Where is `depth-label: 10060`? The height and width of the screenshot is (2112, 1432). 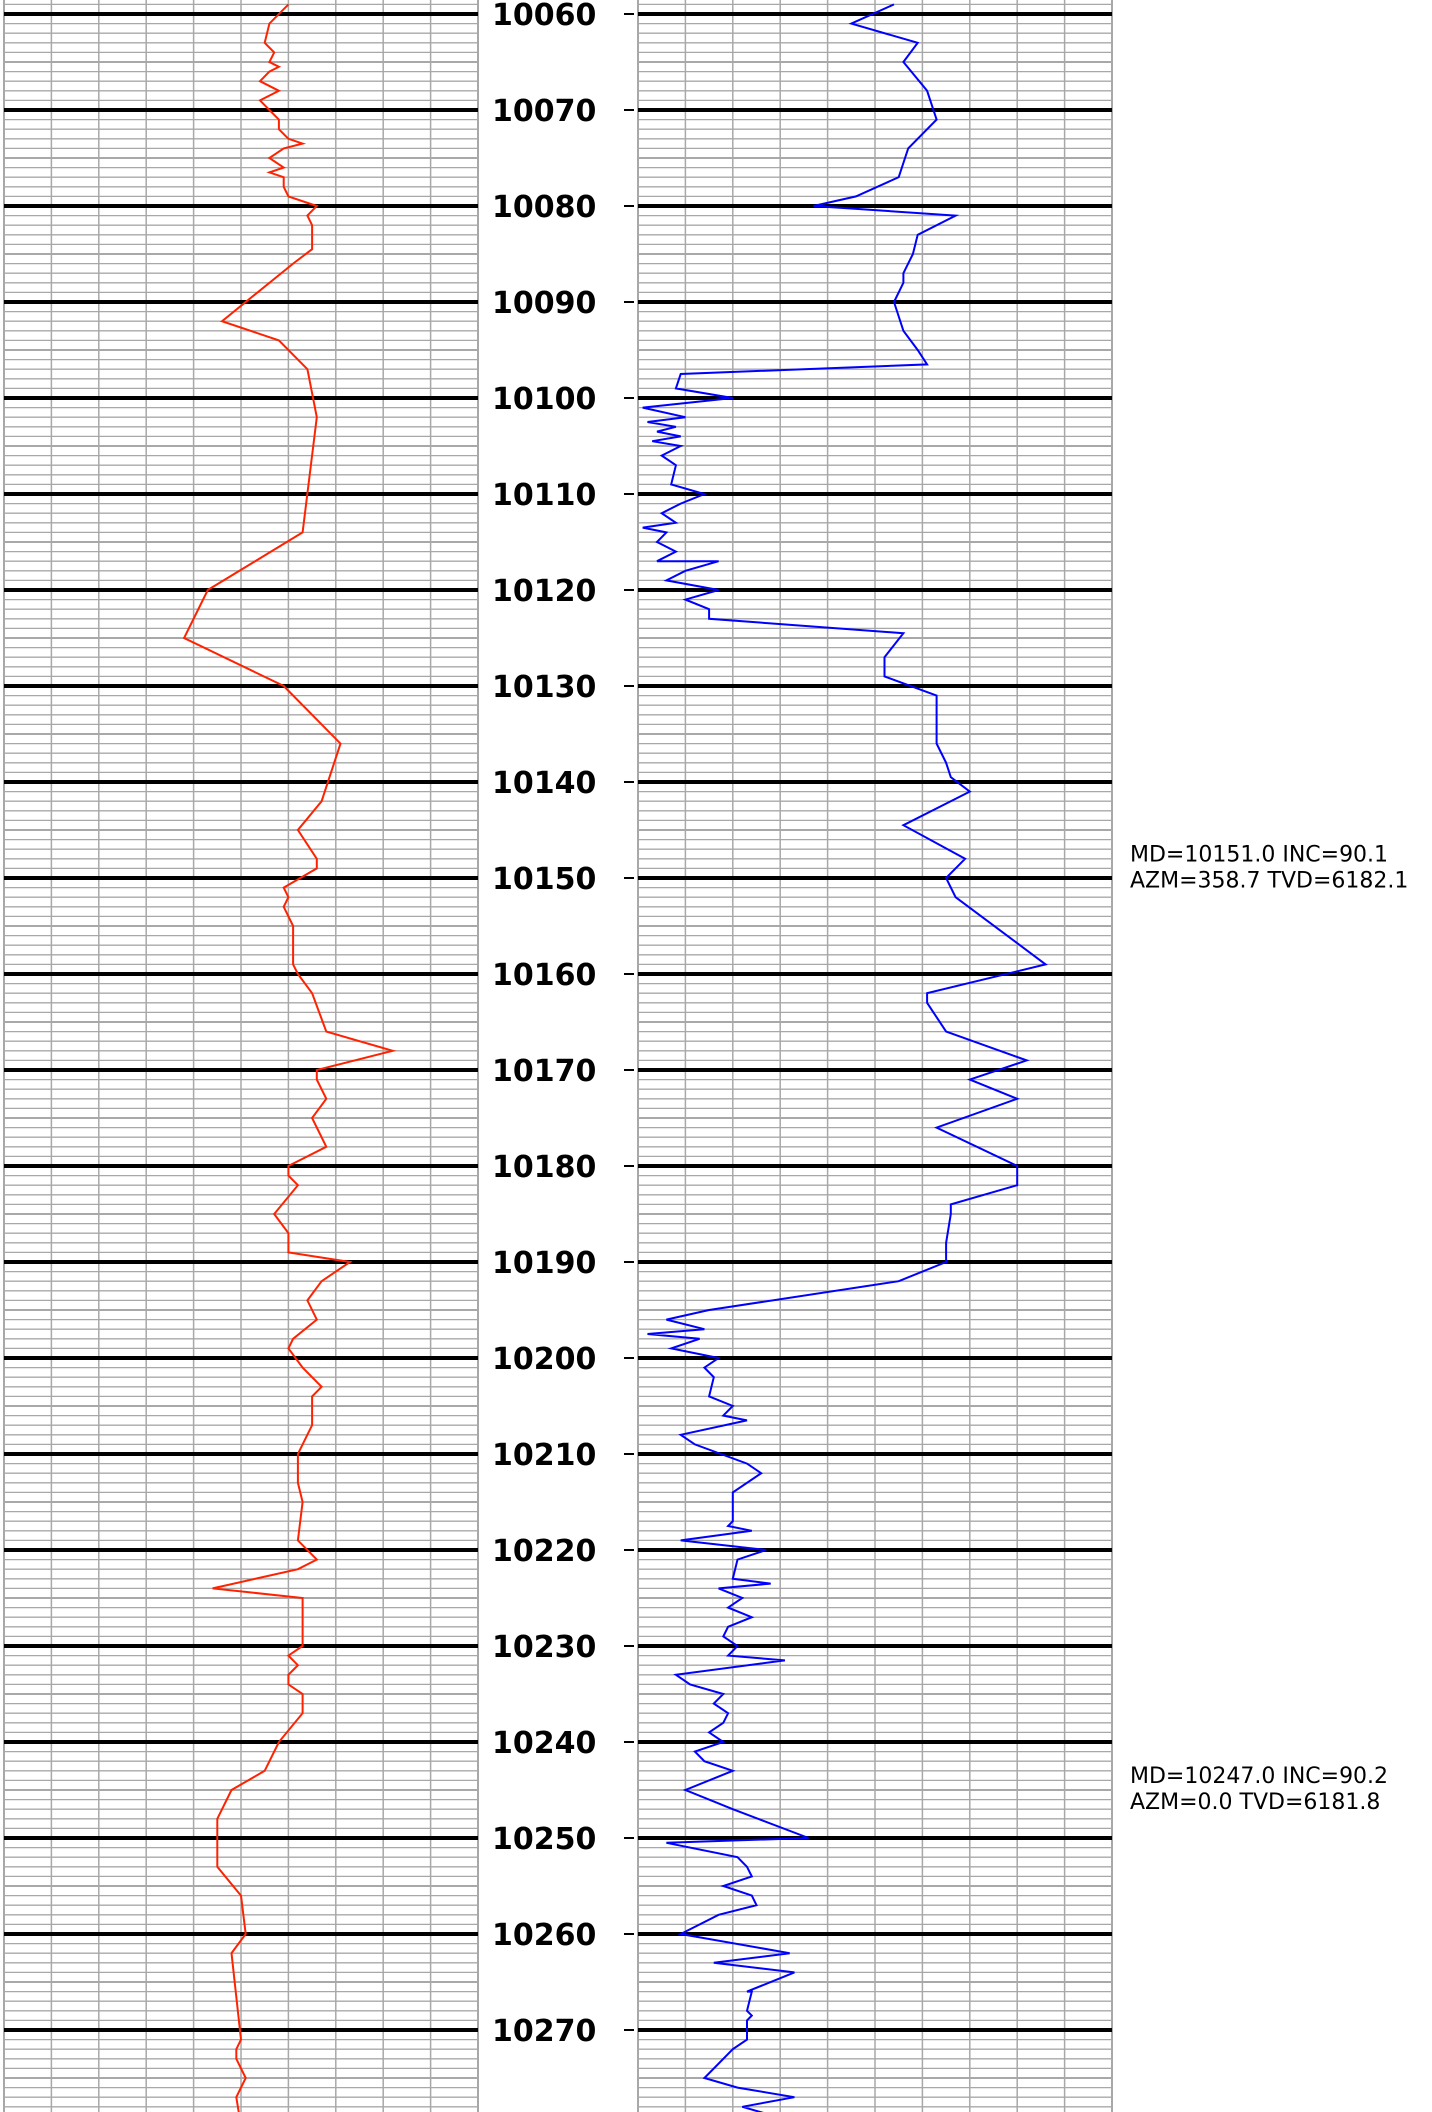
depth-label: 10060 is located at coordinates (544, 16).